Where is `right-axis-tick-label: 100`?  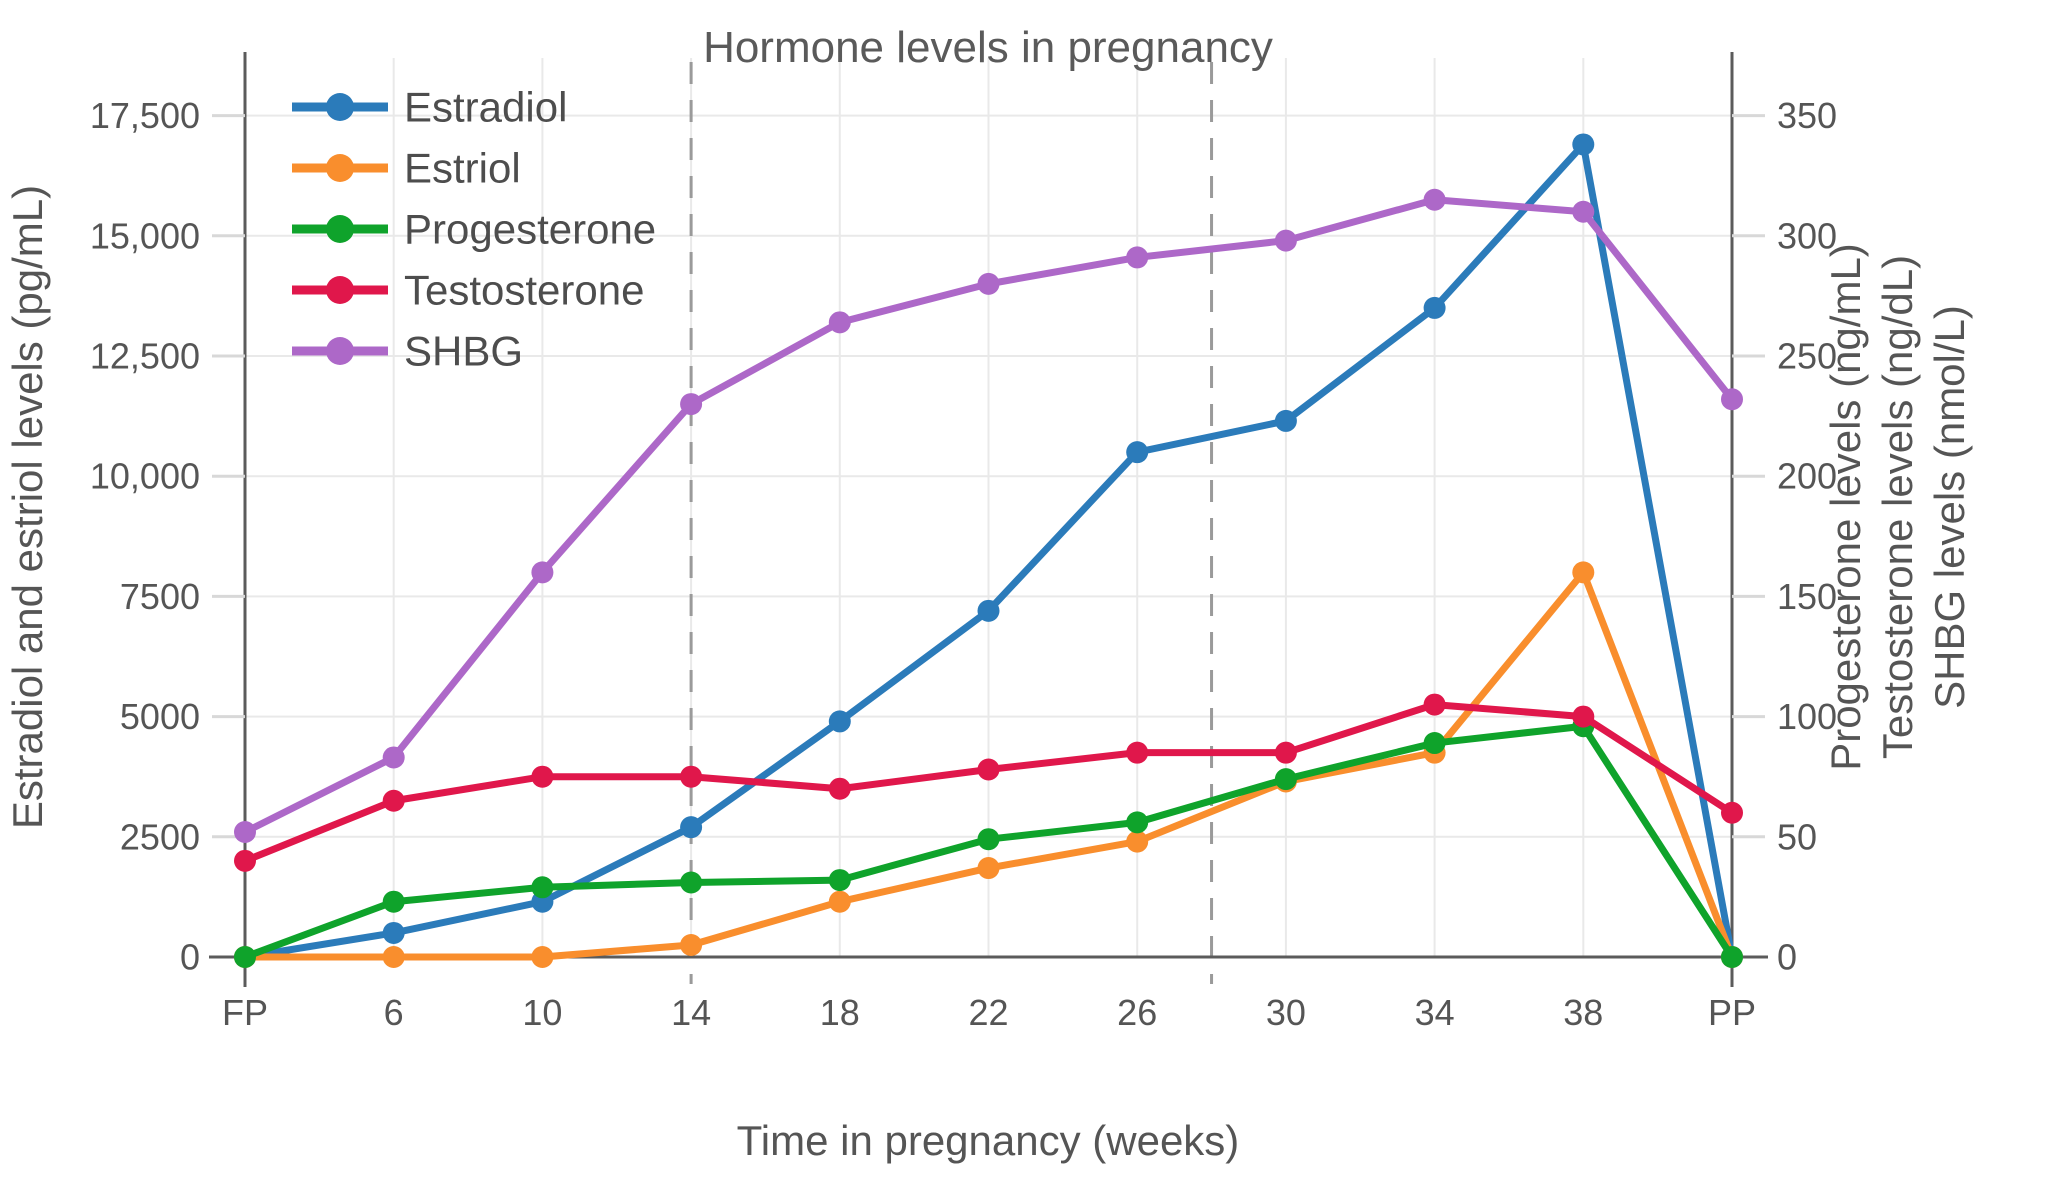
right-axis-tick-label: 100 is located at coordinates (1807, 716).